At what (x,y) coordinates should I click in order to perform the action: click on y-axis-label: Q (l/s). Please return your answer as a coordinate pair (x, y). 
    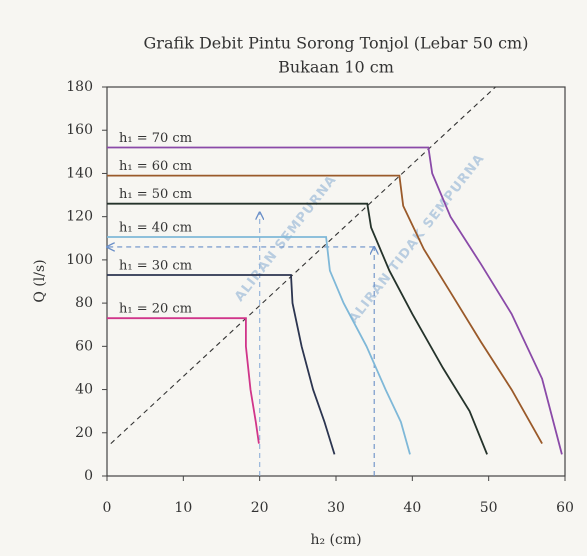
    Looking at the image, I should click on (40, 280).